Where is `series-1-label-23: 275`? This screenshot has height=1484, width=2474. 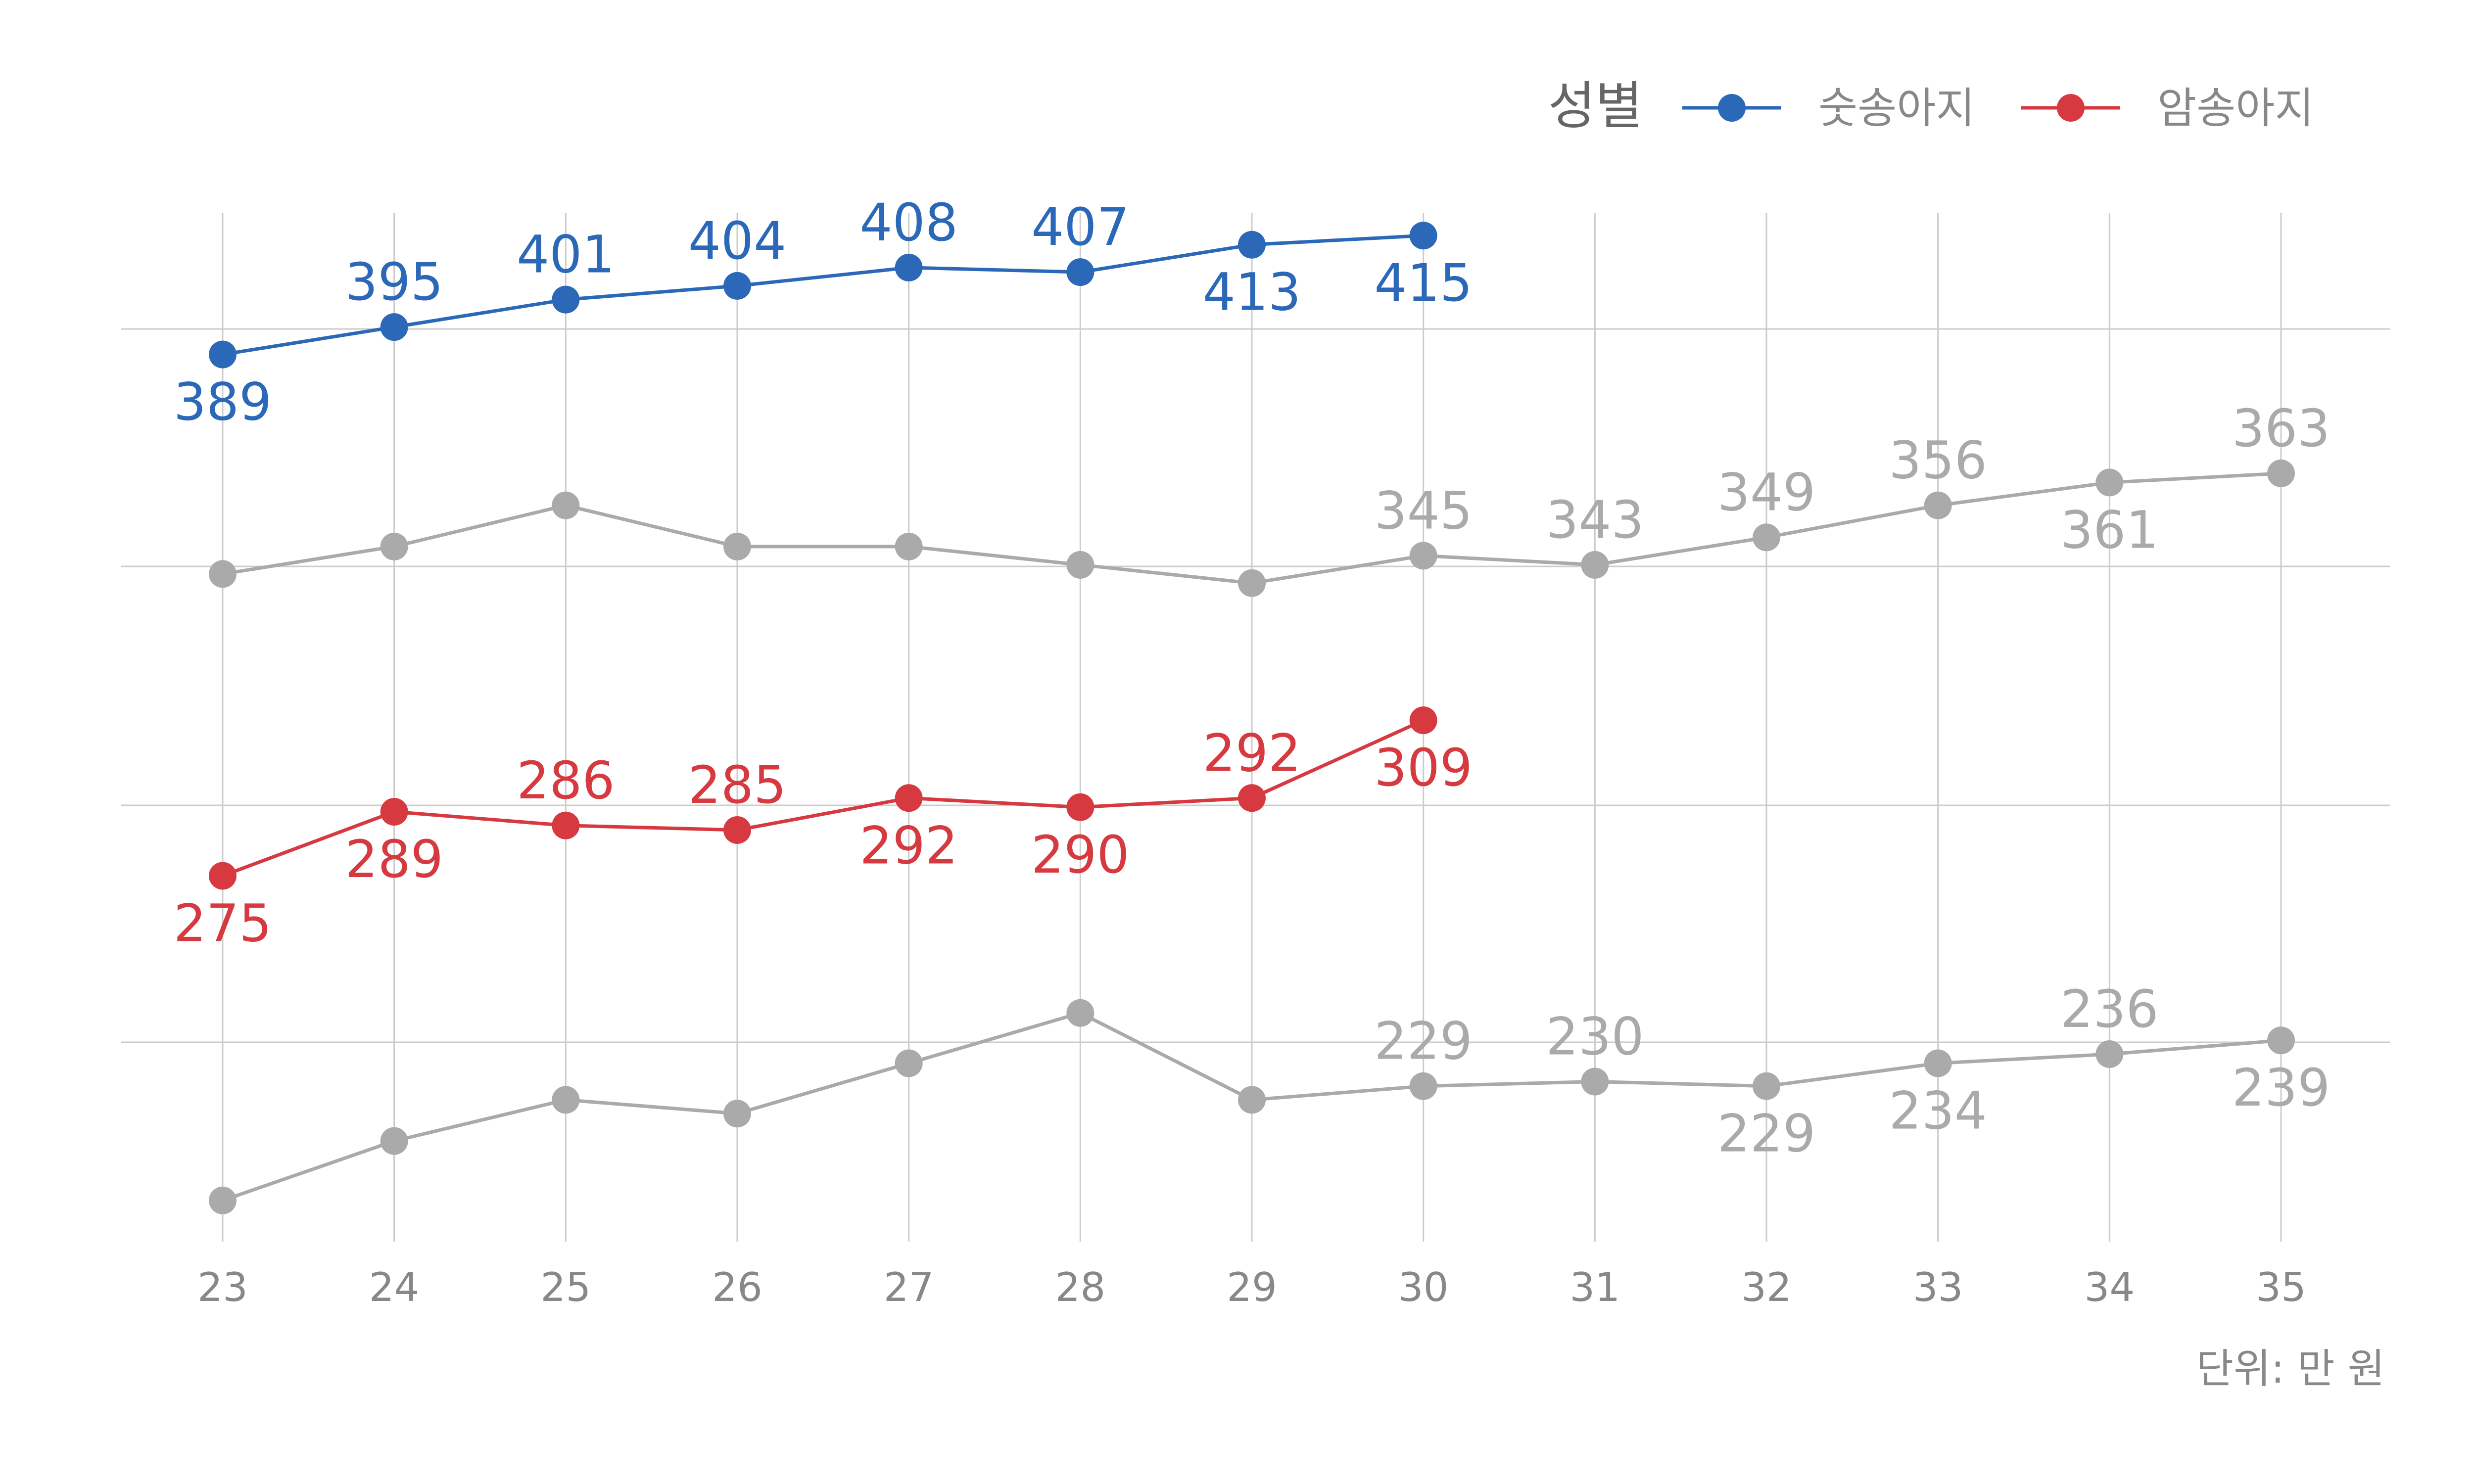
series-1-label-23: 275 is located at coordinates (223, 923).